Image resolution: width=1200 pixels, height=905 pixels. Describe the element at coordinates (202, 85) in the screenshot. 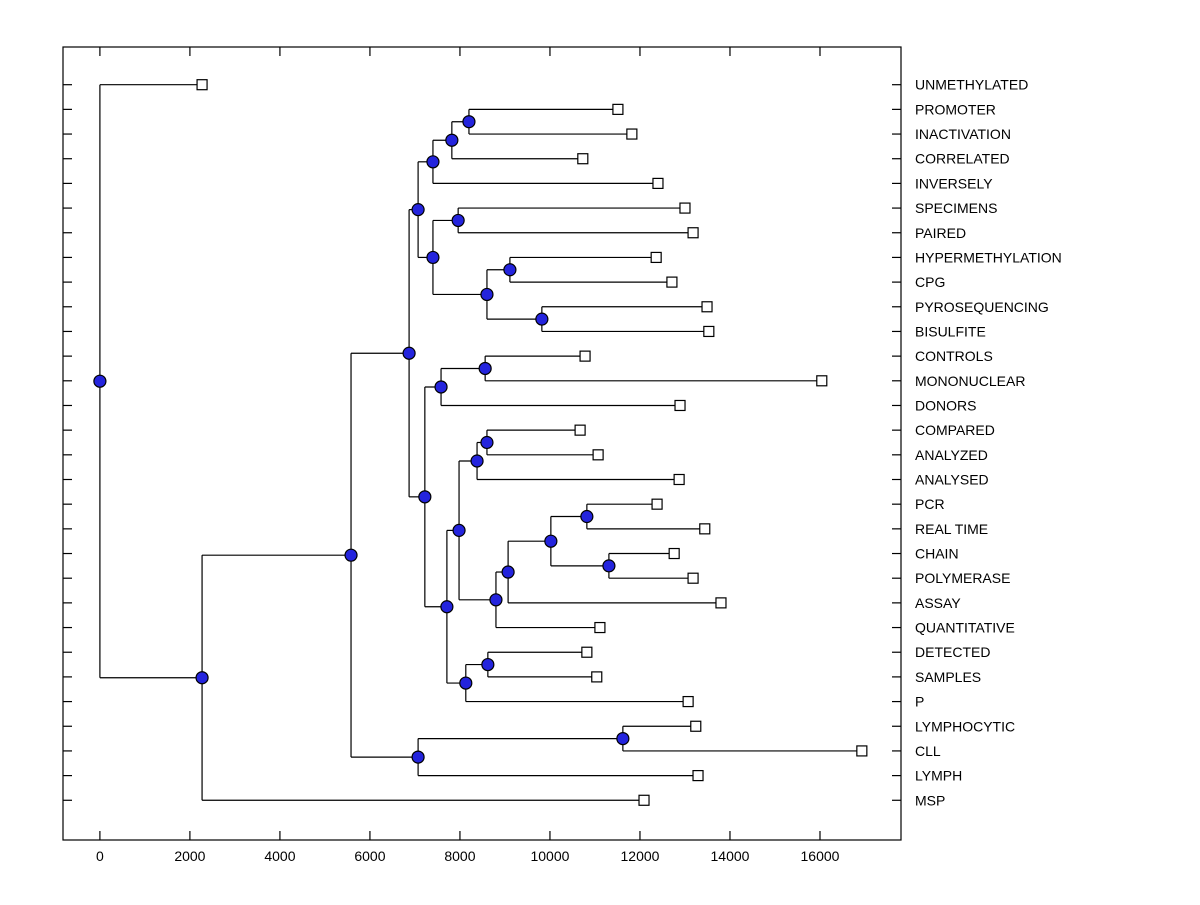

I see `leaf-marker-unmethylated` at that location.